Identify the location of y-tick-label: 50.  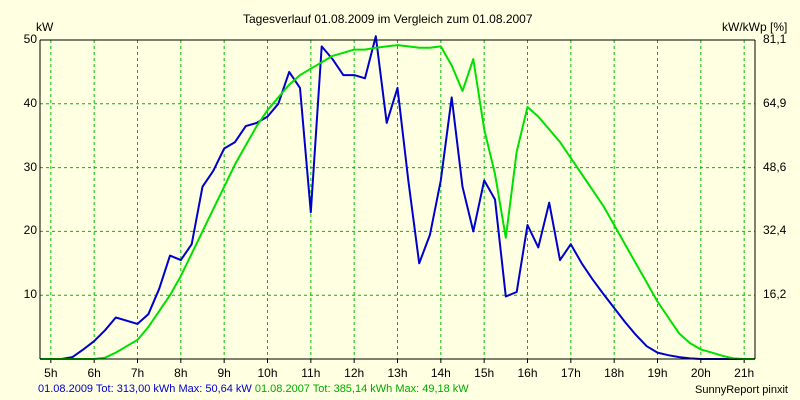
(30, 39).